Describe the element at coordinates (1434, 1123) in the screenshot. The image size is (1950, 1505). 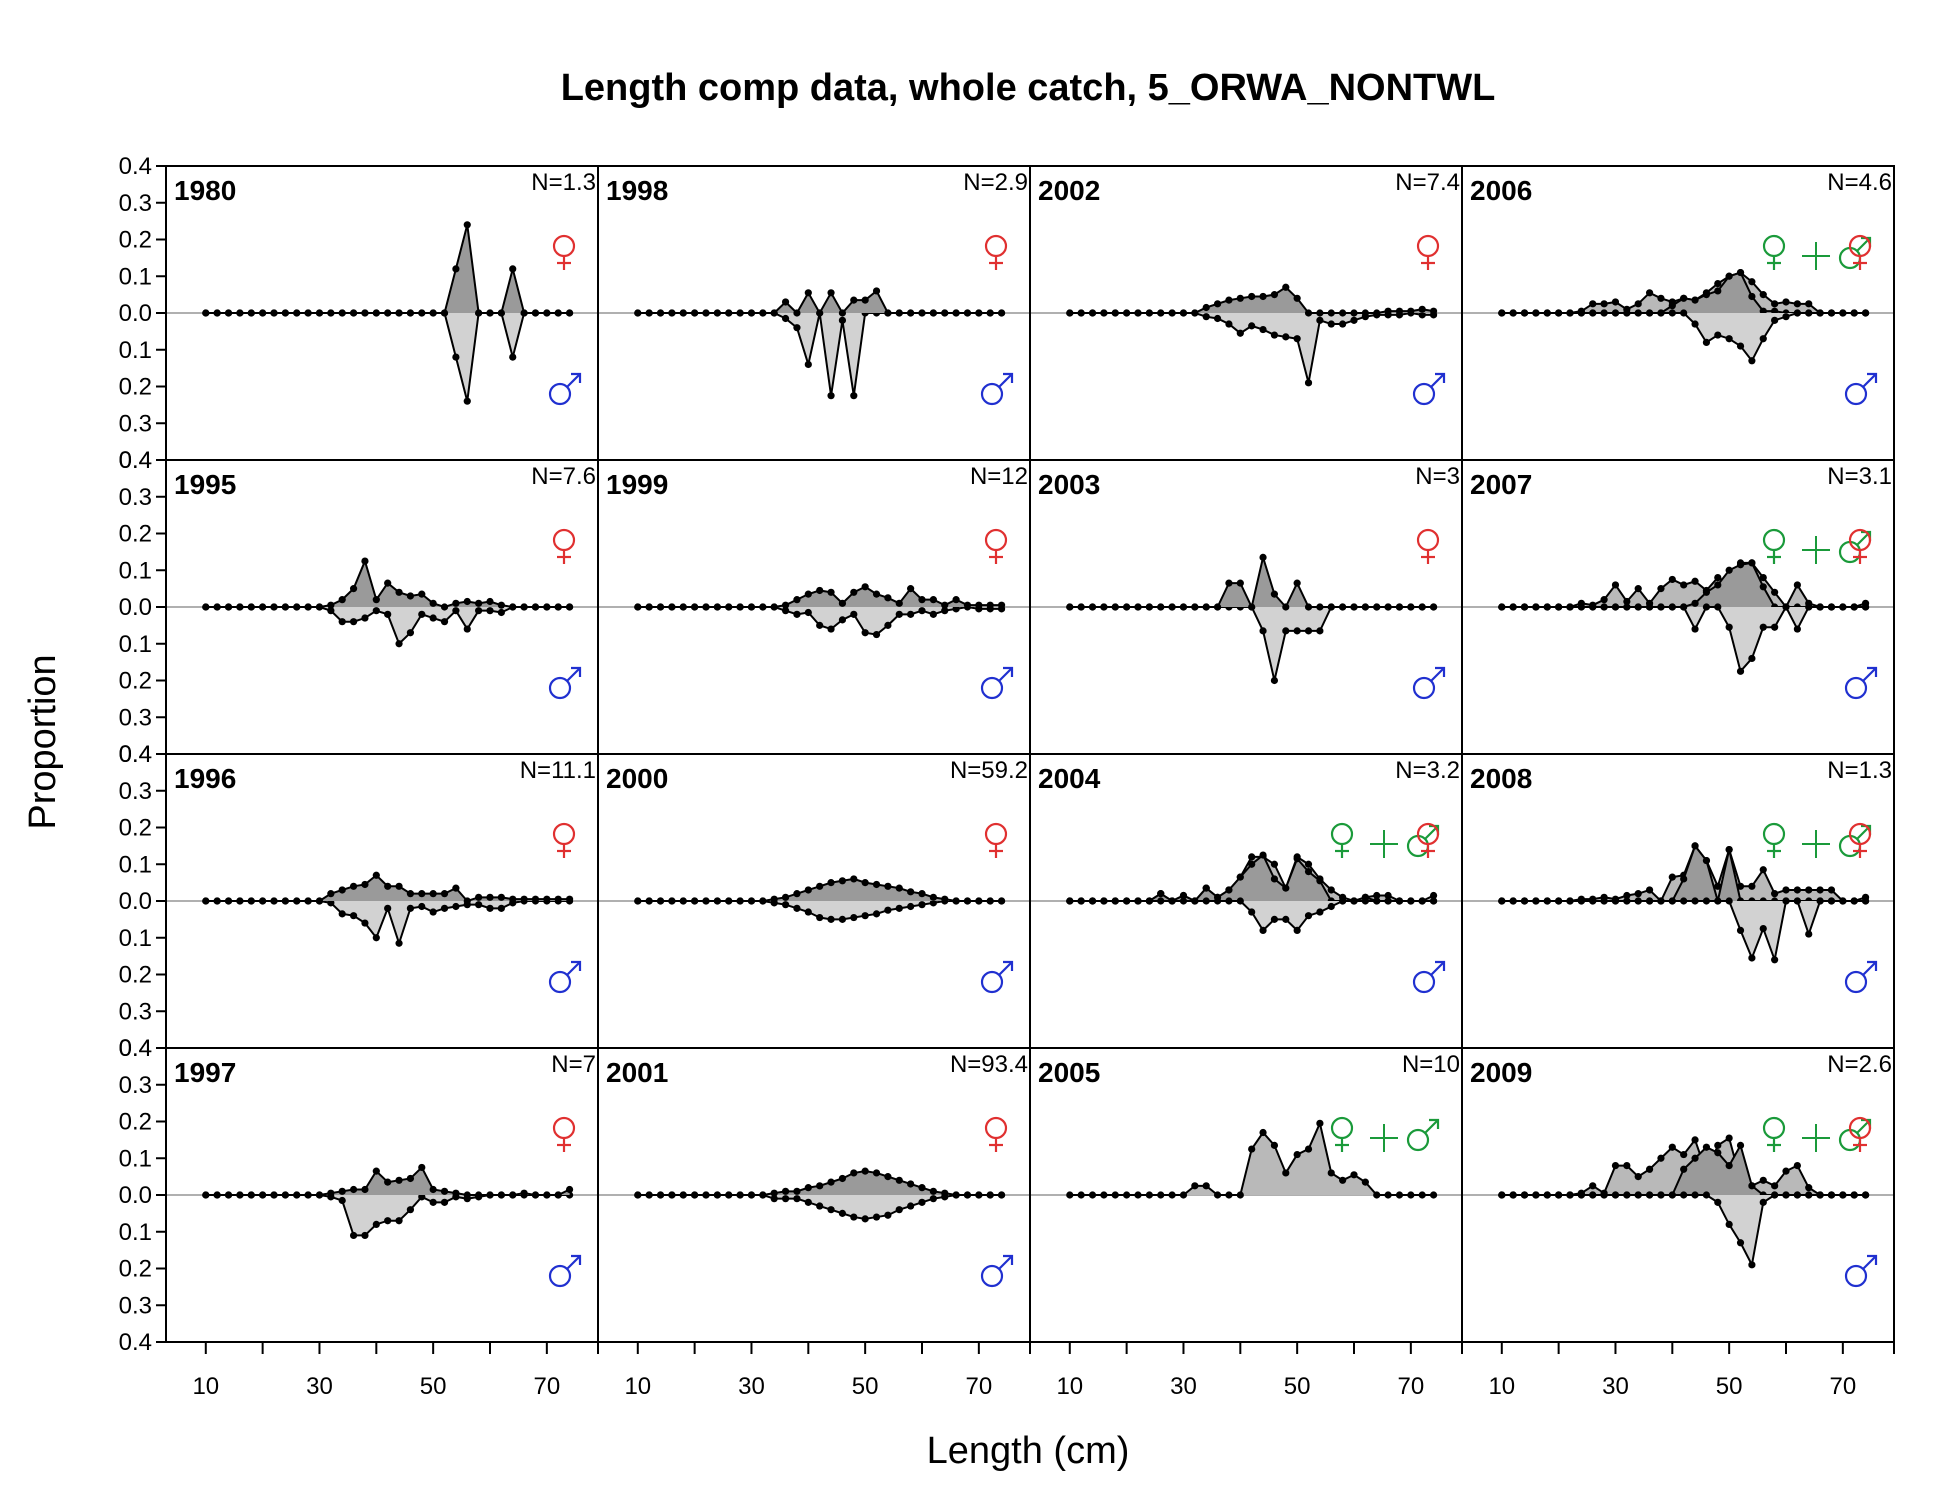
I see `combined-mars-icon-head` at that location.